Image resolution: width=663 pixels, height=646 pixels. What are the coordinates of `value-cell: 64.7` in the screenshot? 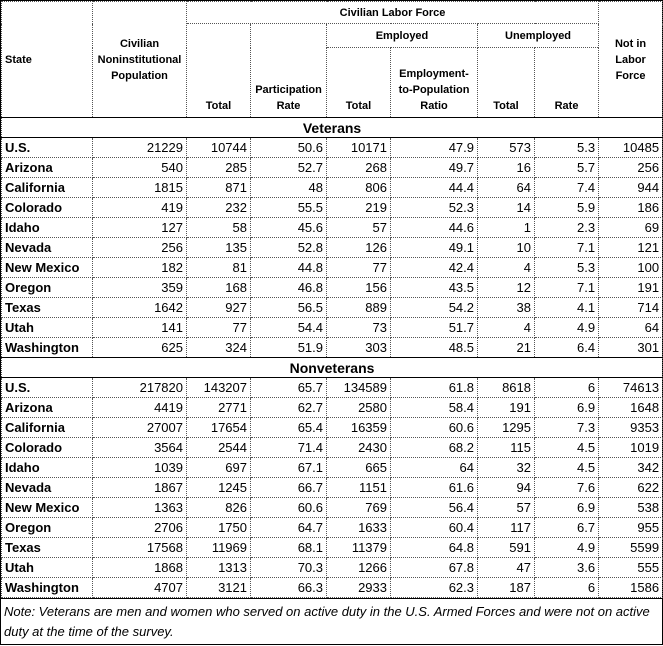 It's located at (288, 527).